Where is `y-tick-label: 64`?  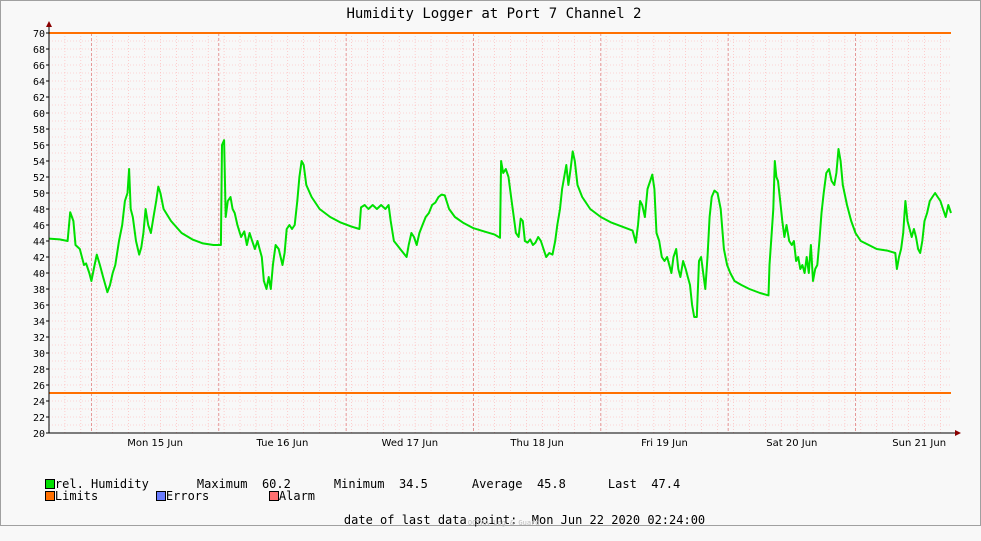
y-tick-label: 64 is located at coordinates (39, 82).